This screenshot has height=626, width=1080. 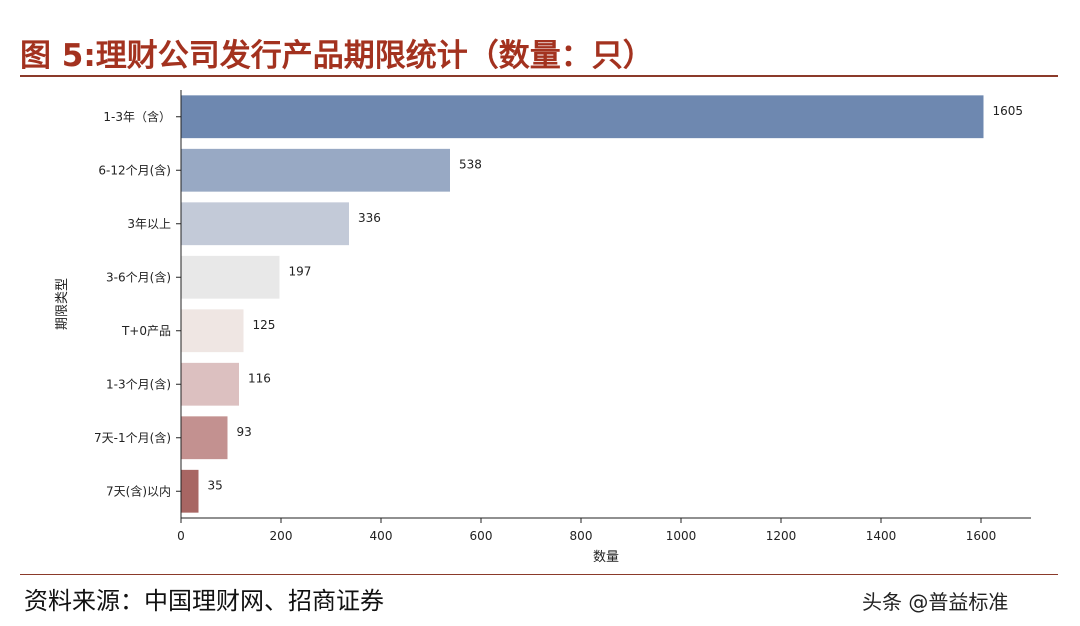 I want to click on x-tick-label: 1400, so click(x=881, y=536).